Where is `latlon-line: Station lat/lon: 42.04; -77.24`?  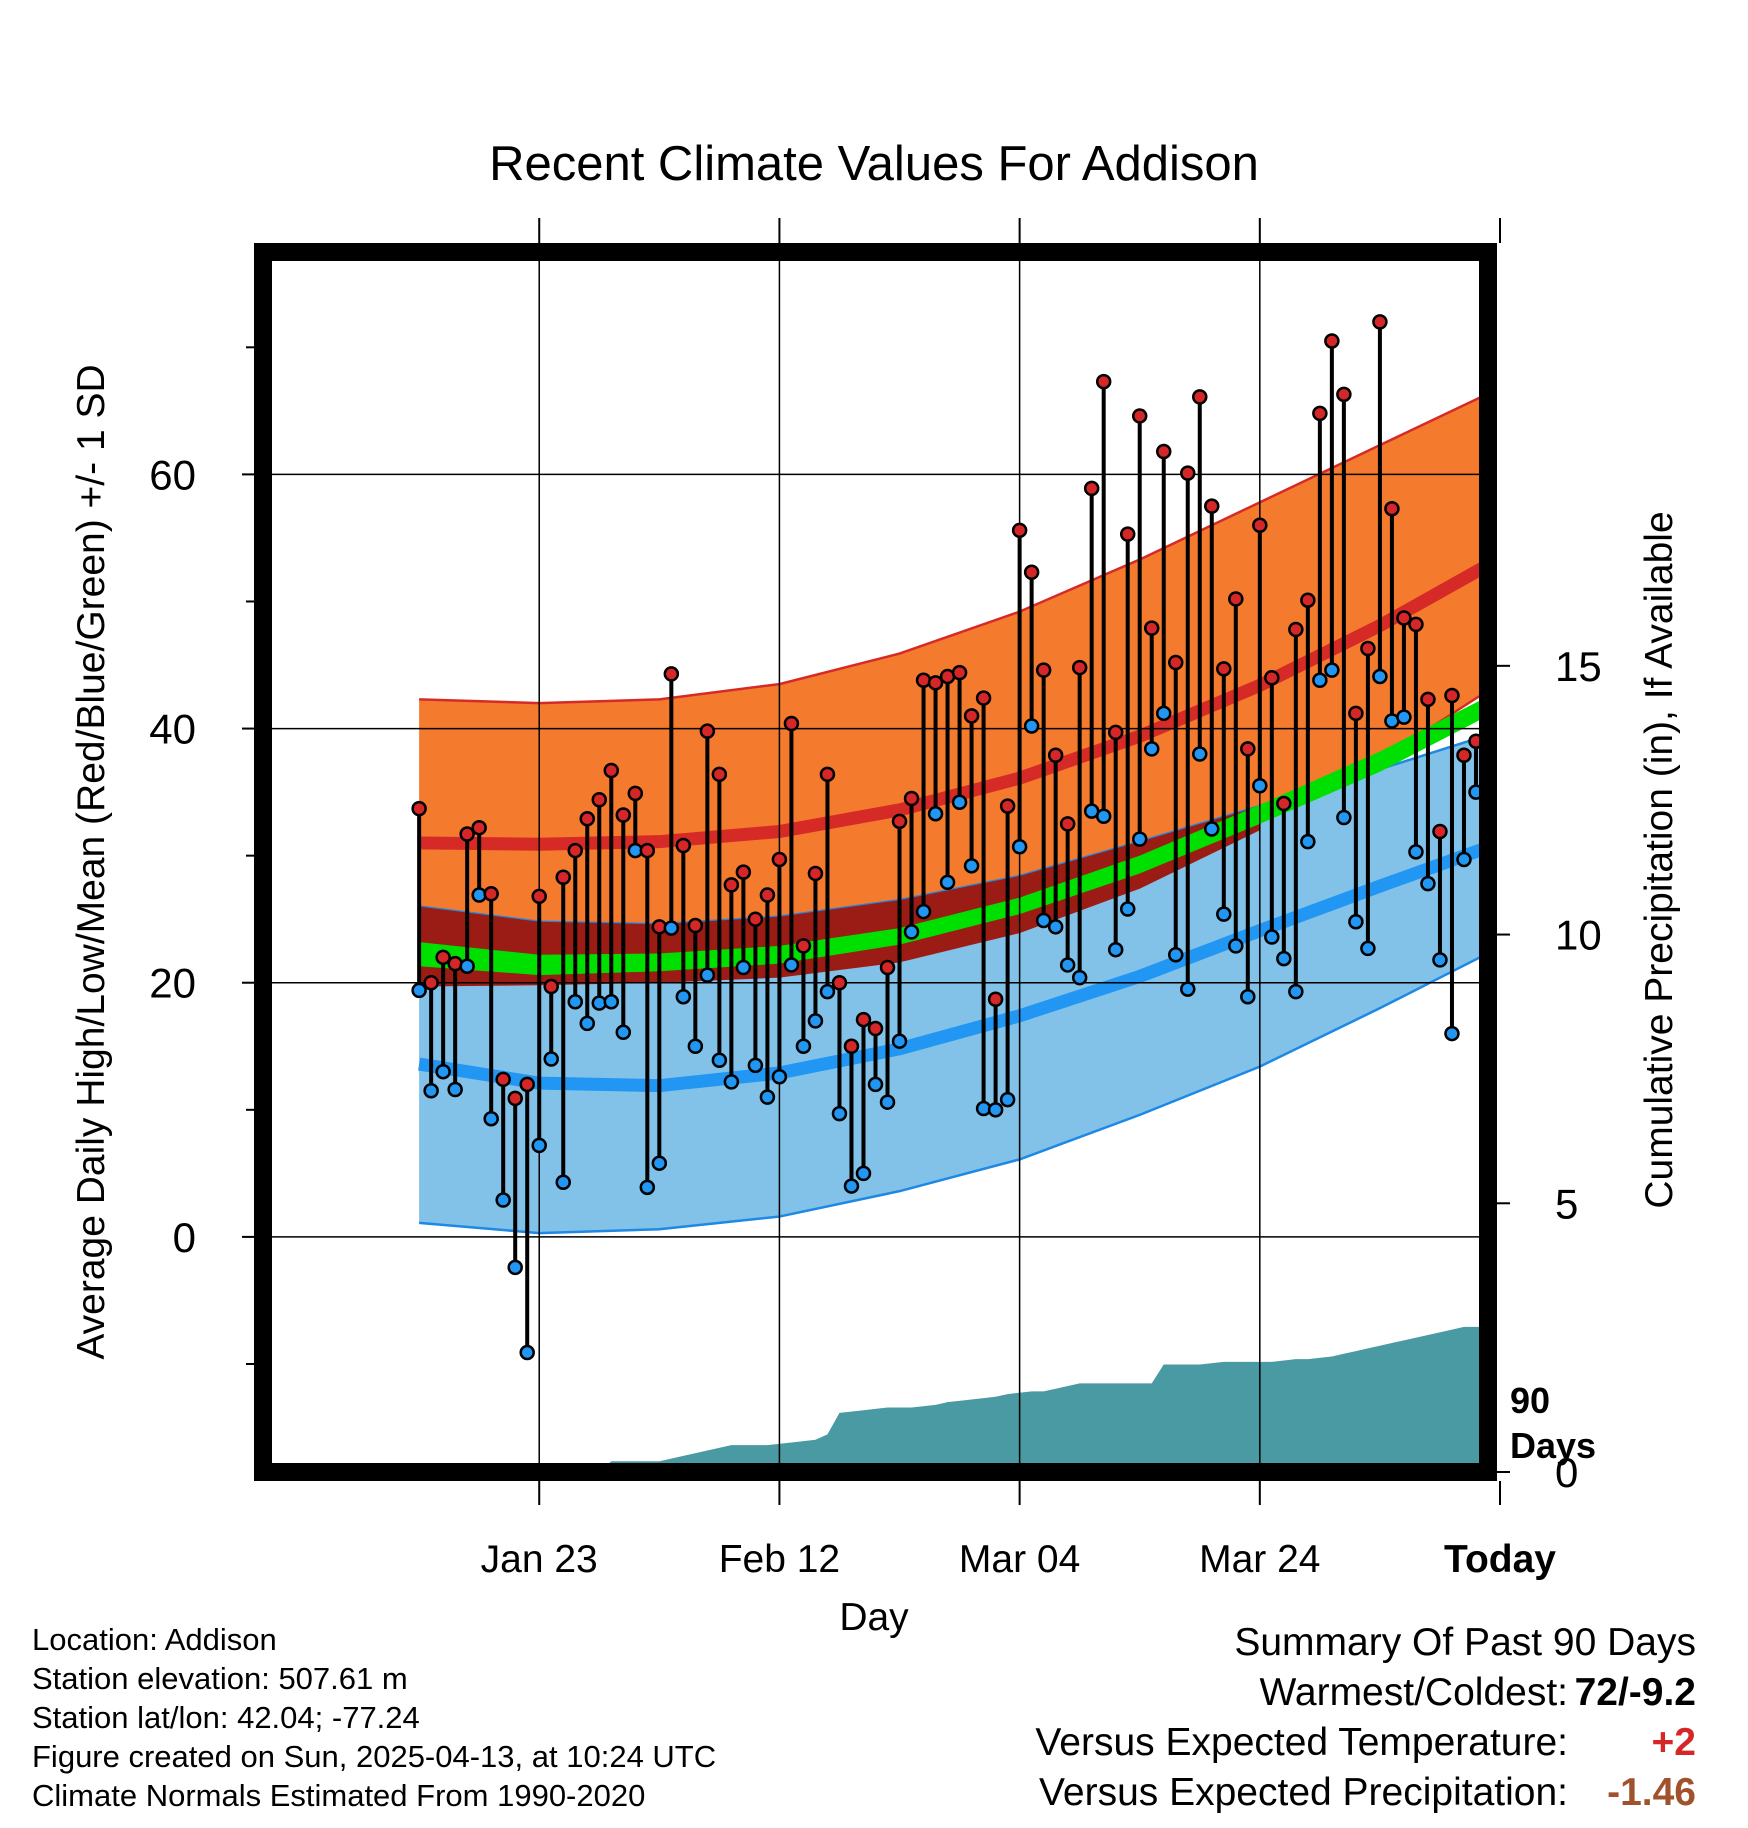 latlon-line: Station lat/lon: 42.04; -77.24 is located at coordinates (226, 1717).